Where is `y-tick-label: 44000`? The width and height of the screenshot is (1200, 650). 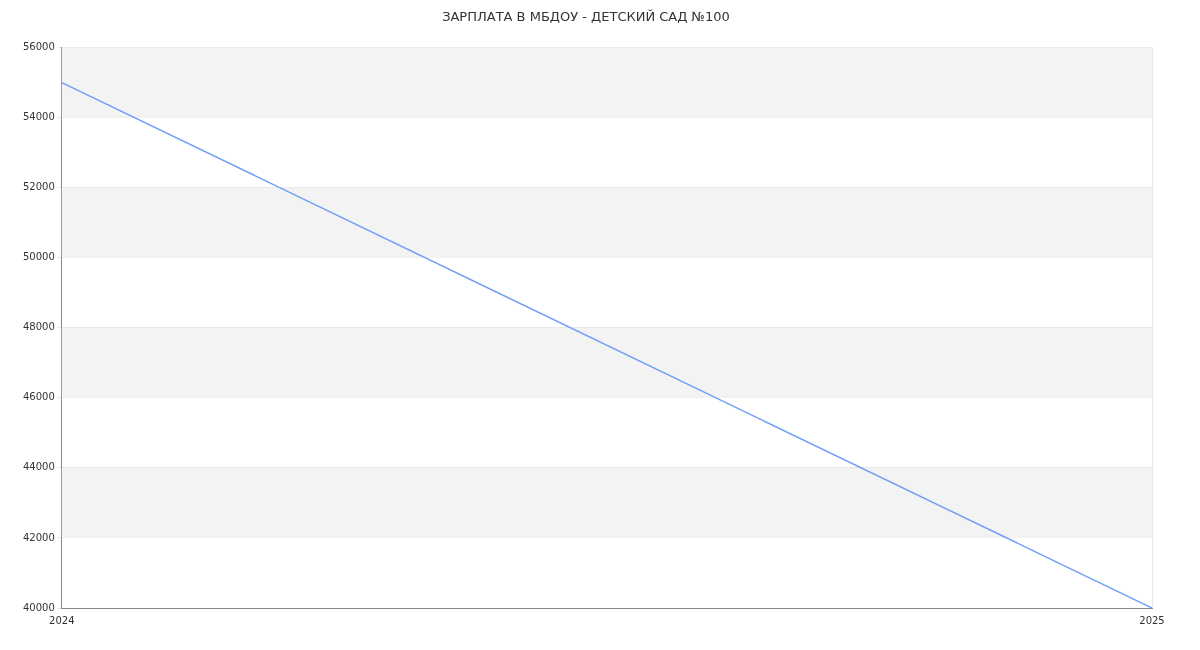
y-tick-label: 44000 is located at coordinates (39, 467).